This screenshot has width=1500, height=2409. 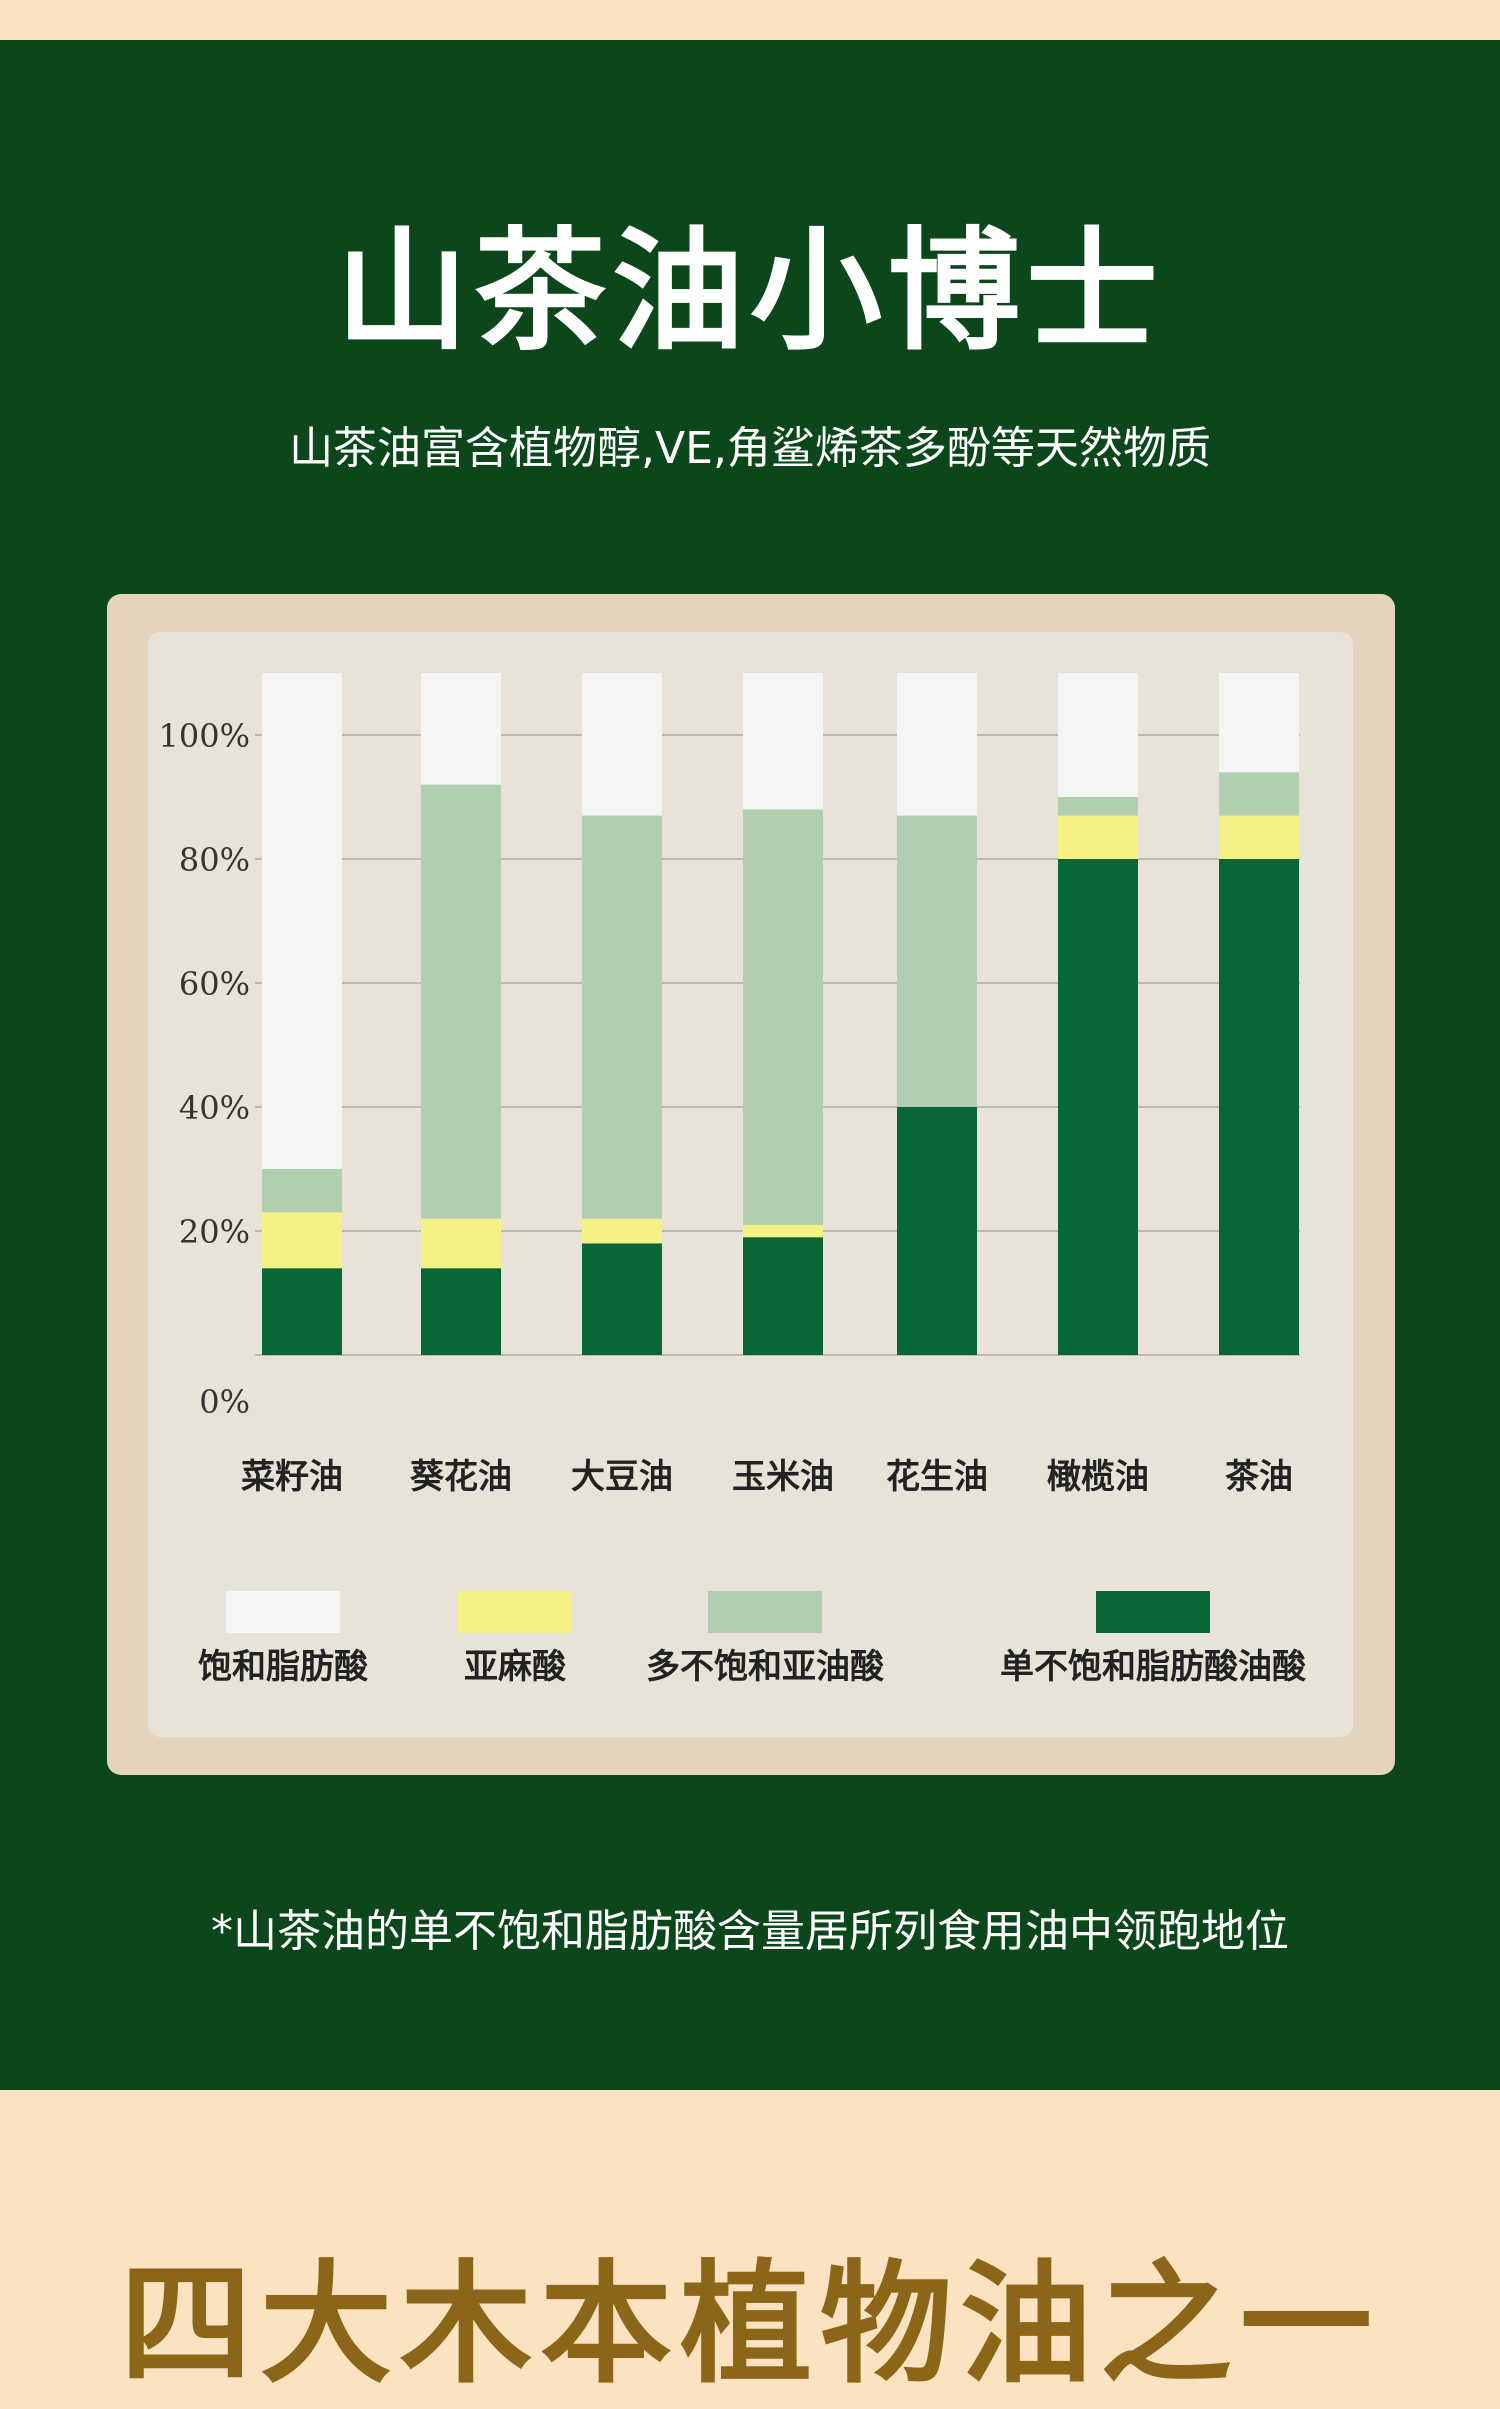 I want to click on y-tick-label: 100%, so click(x=204, y=736).